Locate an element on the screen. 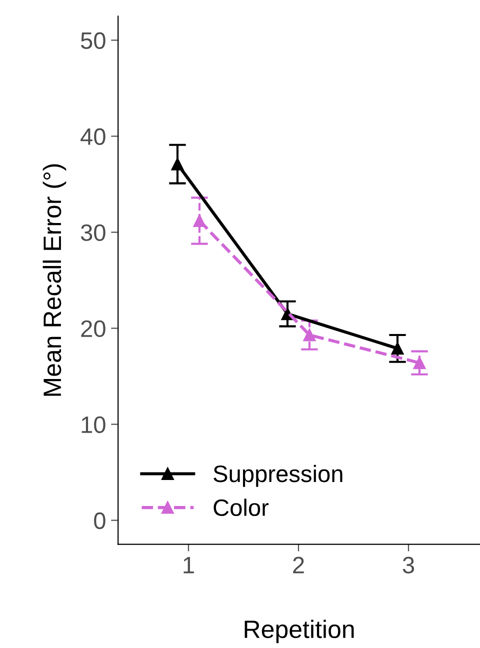 Image resolution: width=480 pixels, height=648 pixels. y-tick-label: 50 is located at coordinates (93, 40).